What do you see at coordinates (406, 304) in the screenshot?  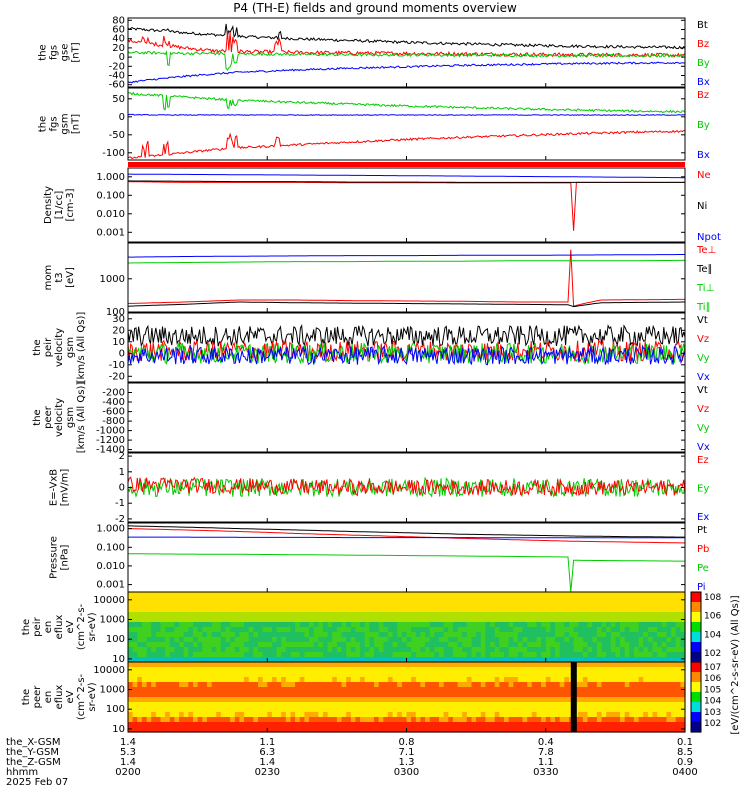 I see `series-line-Te∥` at bounding box center [406, 304].